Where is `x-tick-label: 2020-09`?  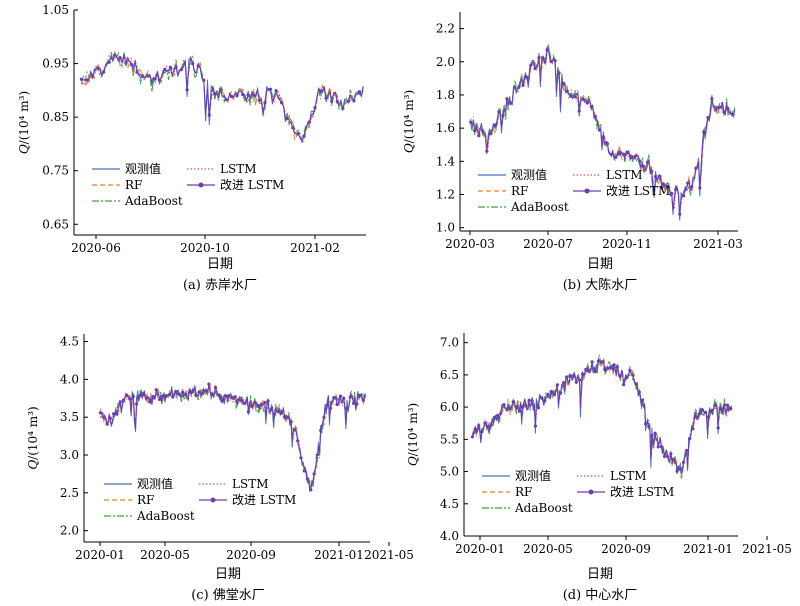 x-tick-label: 2020-09 is located at coordinates (251, 555).